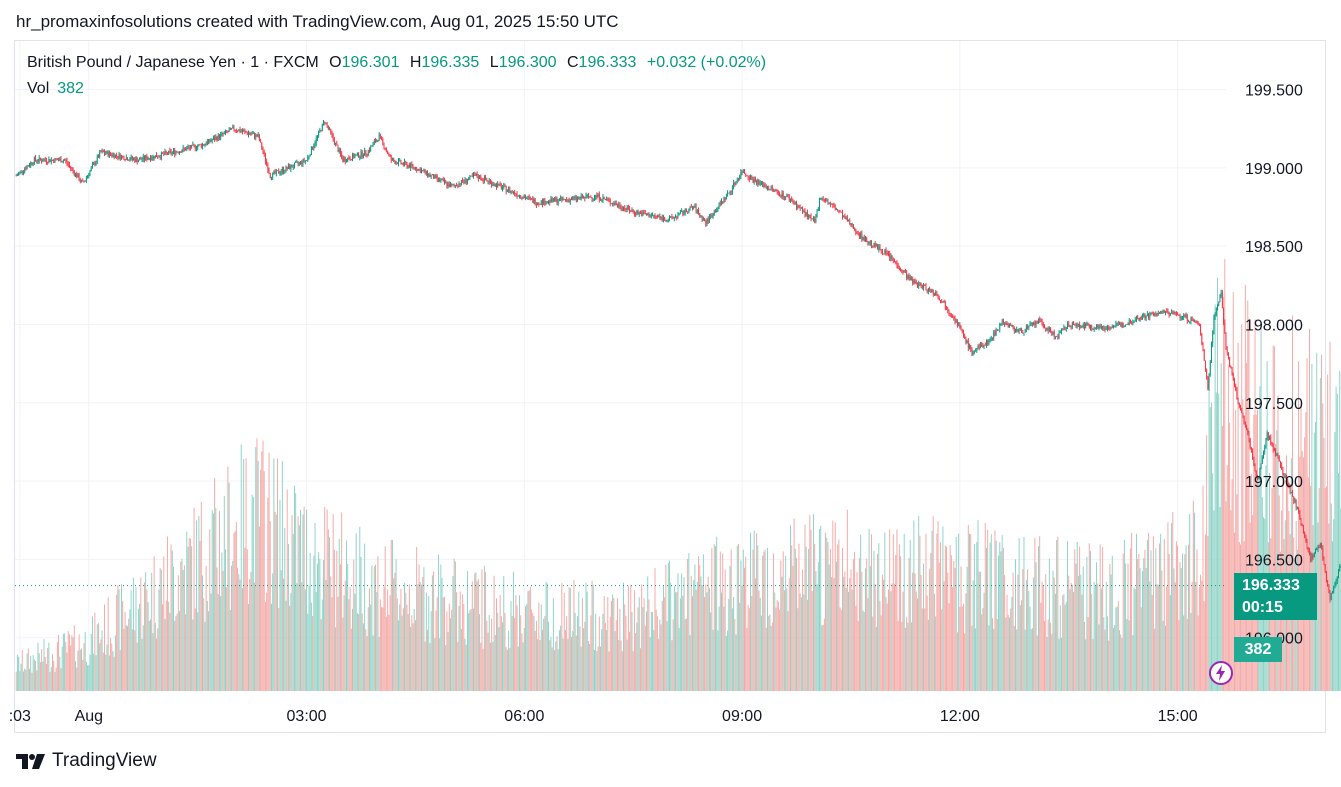  I want to click on open-value: 196.301, so click(370, 62).